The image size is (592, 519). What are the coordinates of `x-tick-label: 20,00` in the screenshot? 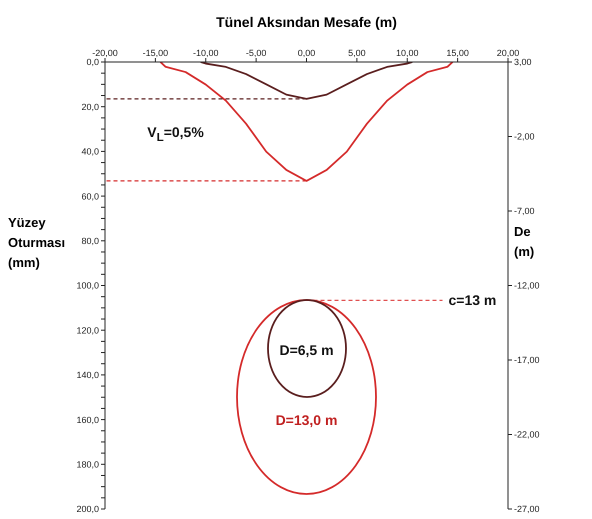 It's located at (508, 53).